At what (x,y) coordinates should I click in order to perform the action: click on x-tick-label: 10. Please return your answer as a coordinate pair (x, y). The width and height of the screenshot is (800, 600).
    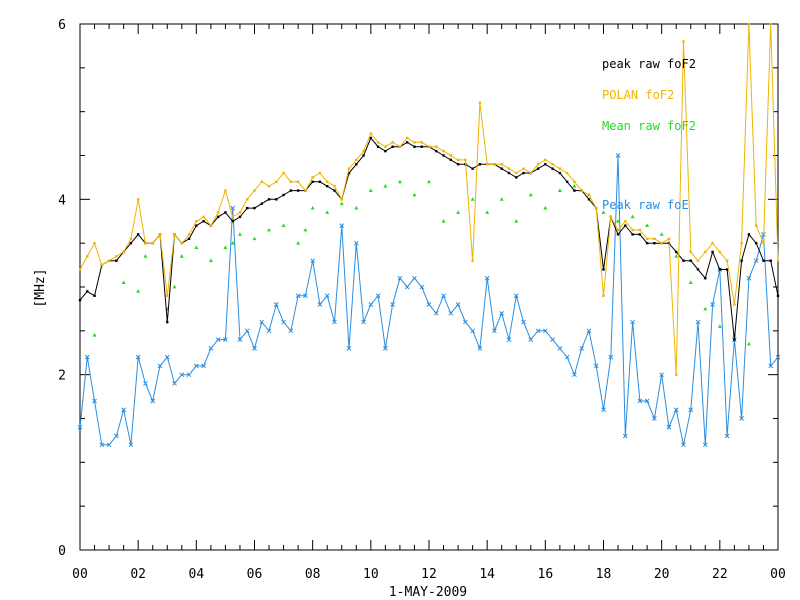
    Looking at the image, I should click on (371, 574).